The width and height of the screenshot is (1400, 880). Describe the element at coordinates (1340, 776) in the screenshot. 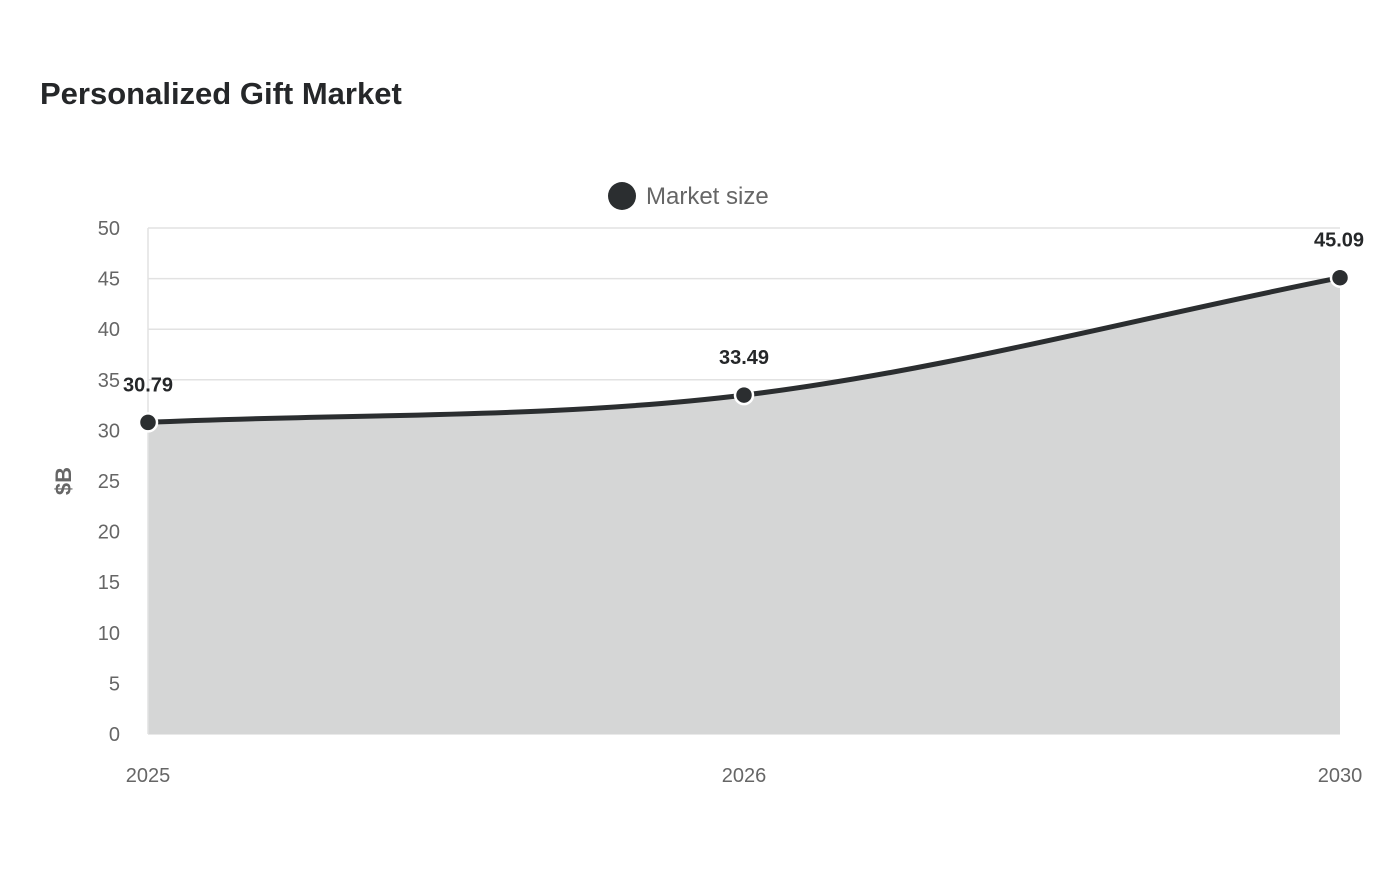

I see `x-tick-label: 2030` at that location.